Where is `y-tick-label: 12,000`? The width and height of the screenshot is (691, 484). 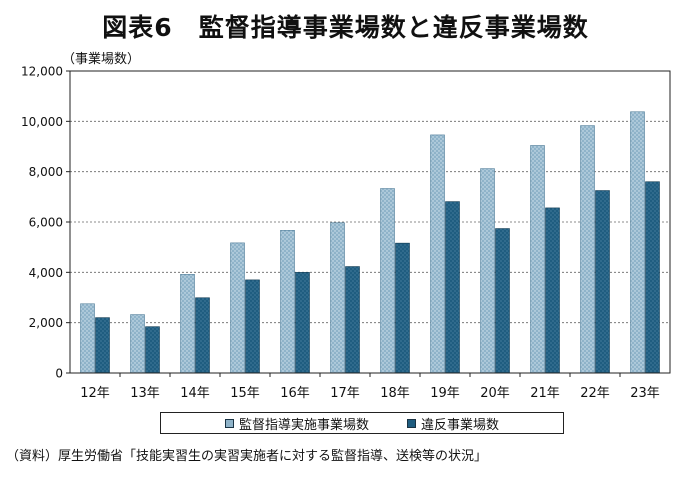
y-tick-label: 12,000 is located at coordinates (42, 72).